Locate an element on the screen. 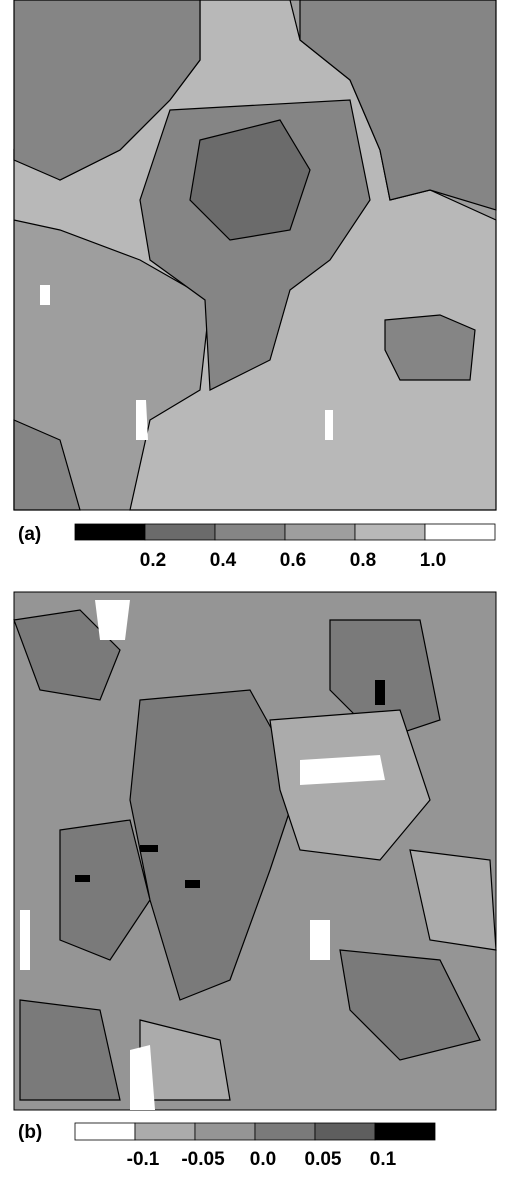 Image resolution: width=512 pixels, height=1188 pixels. colorbar-label: 0.1 is located at coordinates (383, 1159).